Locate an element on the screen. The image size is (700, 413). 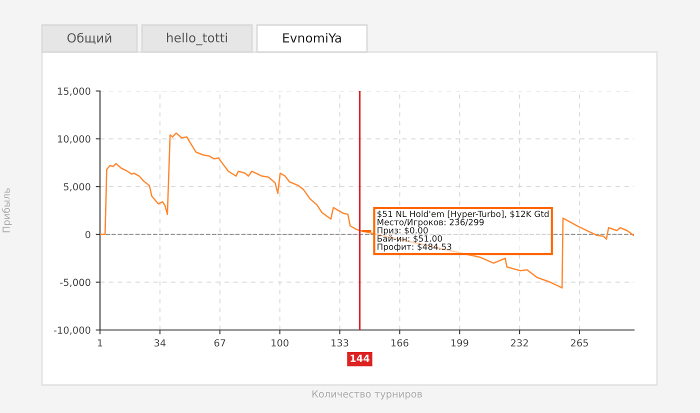
text: EvnomiYa is located at coordinates (312, 37).